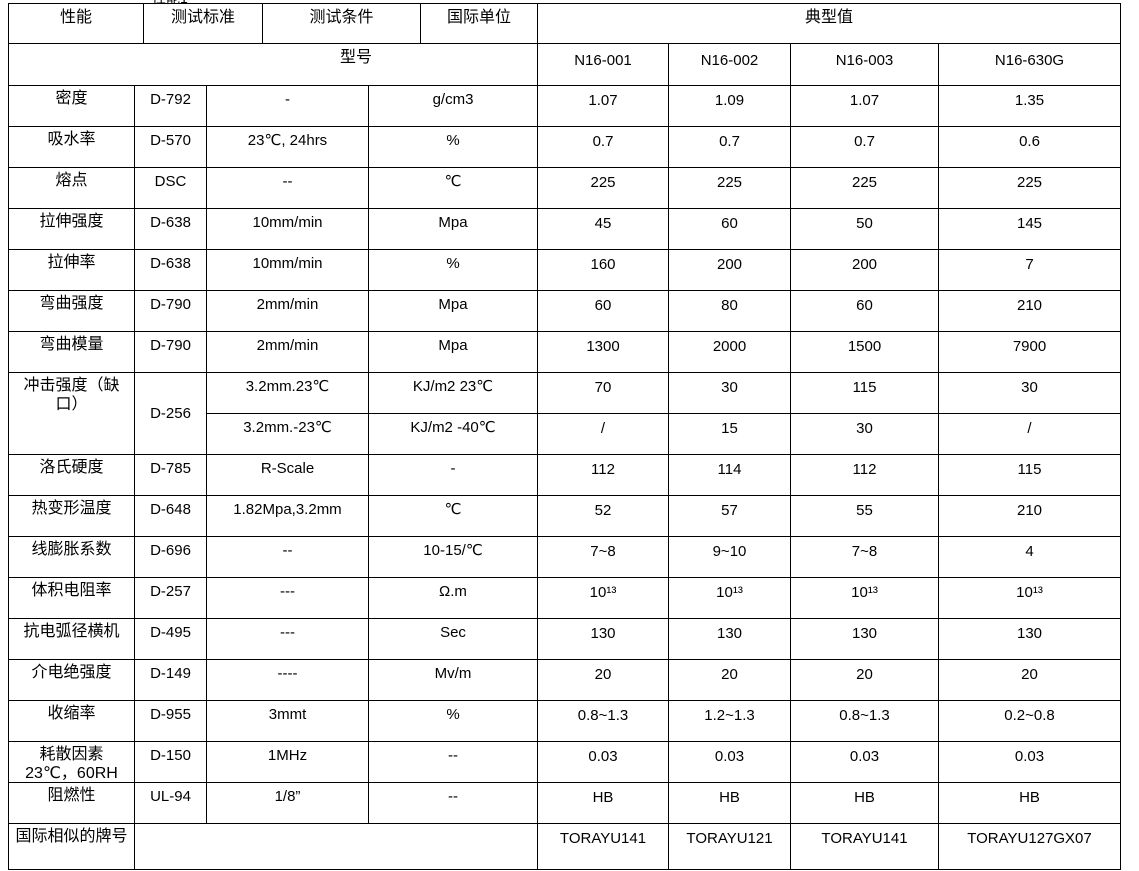 This screenshot has width=1139, height=871. I want to click on value-cell: /, so click(603, 434).